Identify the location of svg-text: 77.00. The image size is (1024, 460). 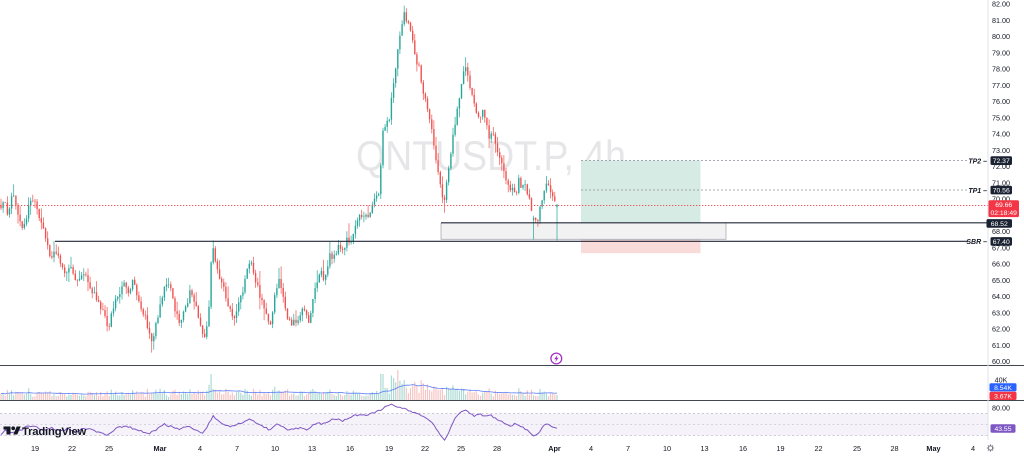
(1001, 85).